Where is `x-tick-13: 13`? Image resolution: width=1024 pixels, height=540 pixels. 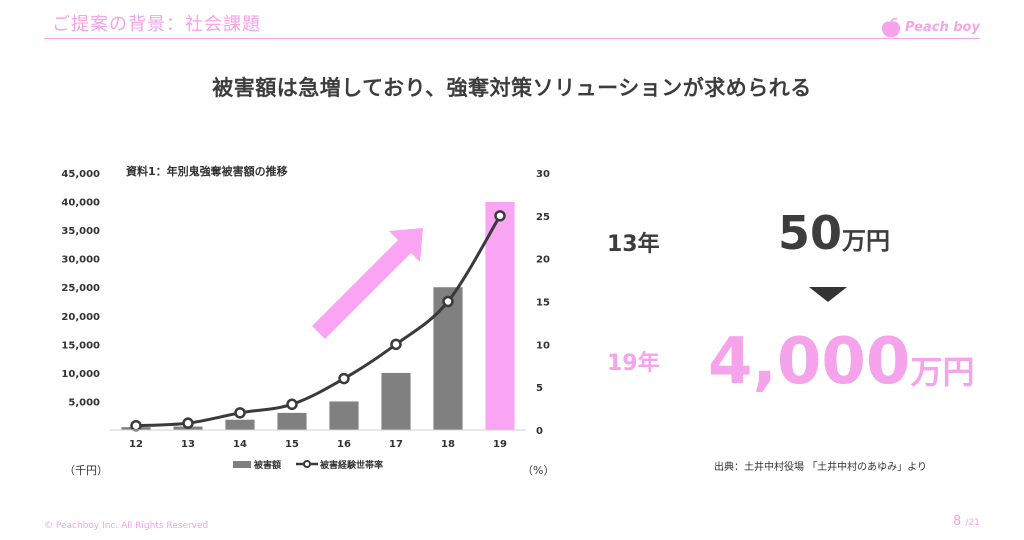
x-tick-13: 13 is located at coordinates (188, 444).